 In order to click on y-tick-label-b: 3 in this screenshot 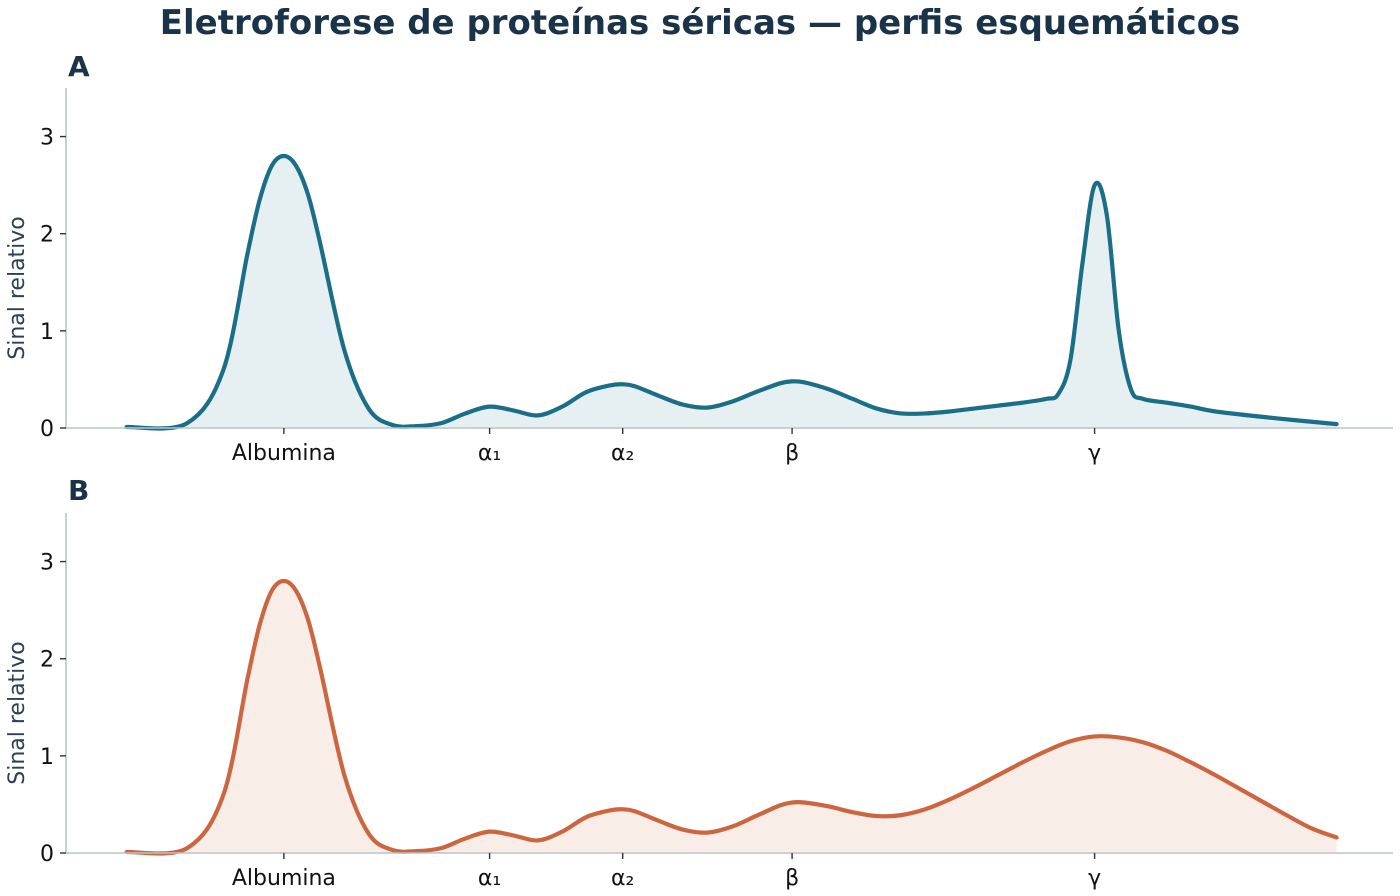, I will do `click(47, 563)`.